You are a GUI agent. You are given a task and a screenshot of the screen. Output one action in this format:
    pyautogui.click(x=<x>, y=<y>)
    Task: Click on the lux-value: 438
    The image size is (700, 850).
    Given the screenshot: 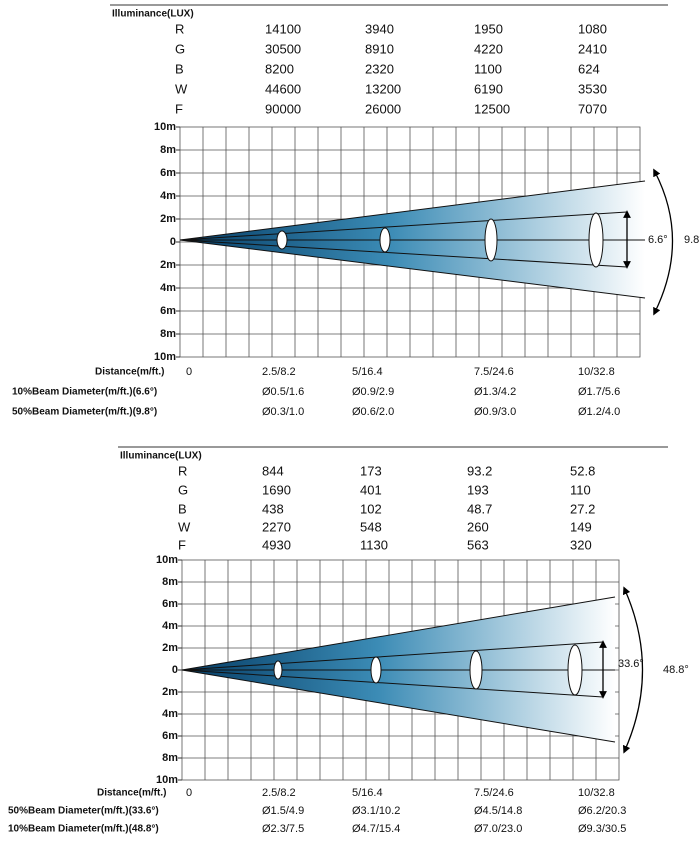 What is the action you would take?
    pyautogui.click(x=273, y=508)
    